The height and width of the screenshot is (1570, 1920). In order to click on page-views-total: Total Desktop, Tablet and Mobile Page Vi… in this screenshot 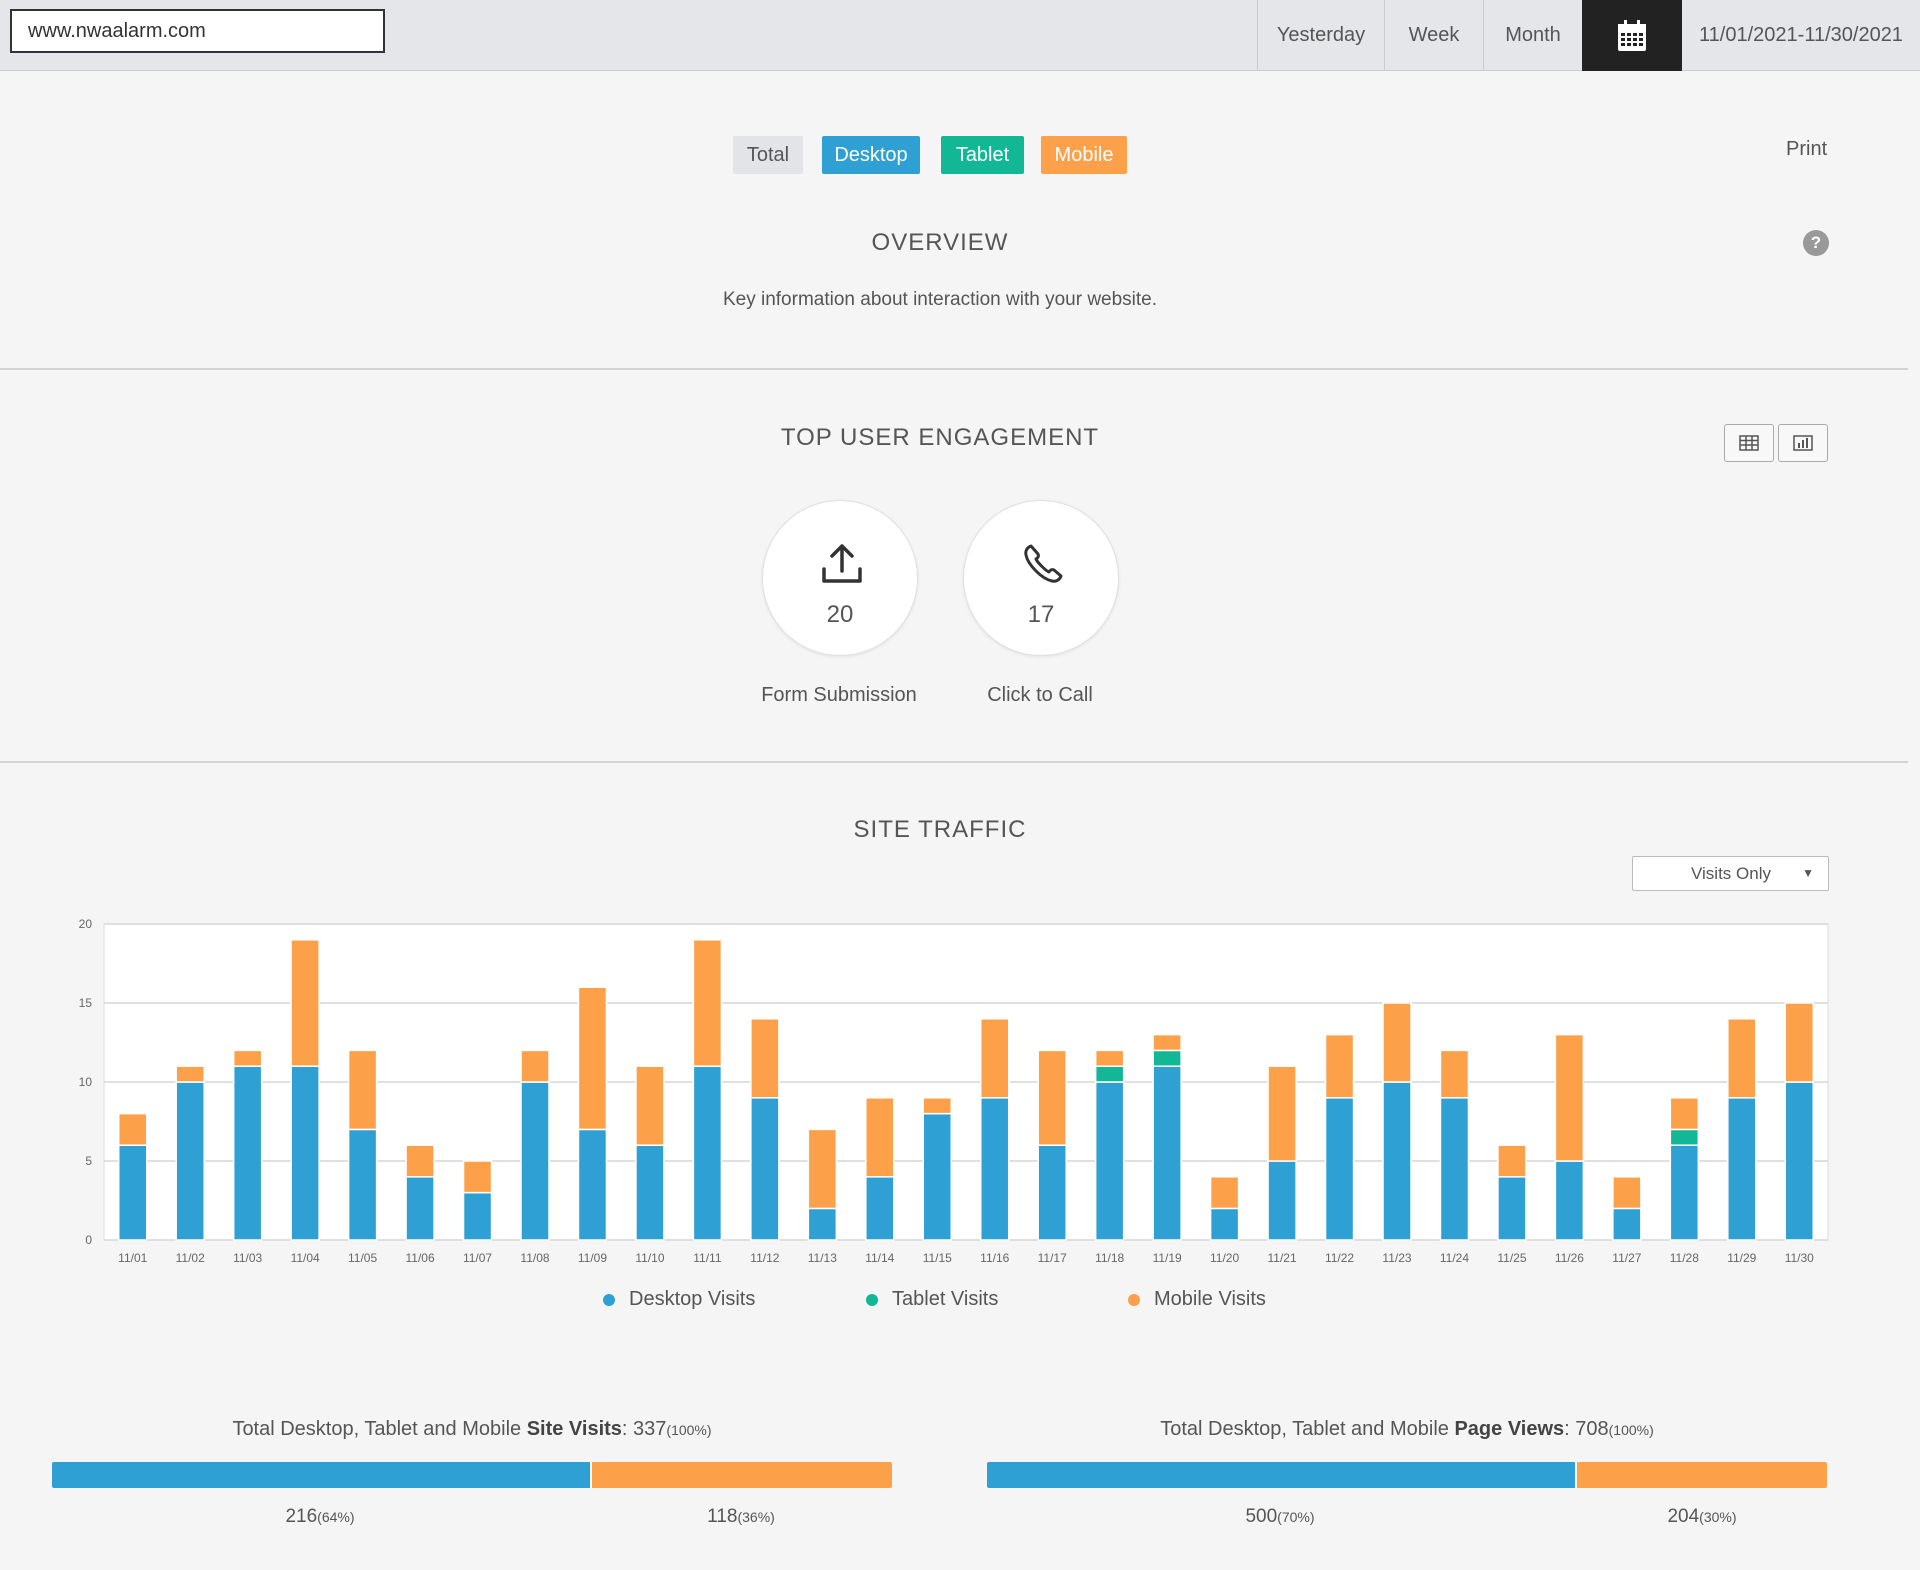, I will do `click(1407, 1429)`.